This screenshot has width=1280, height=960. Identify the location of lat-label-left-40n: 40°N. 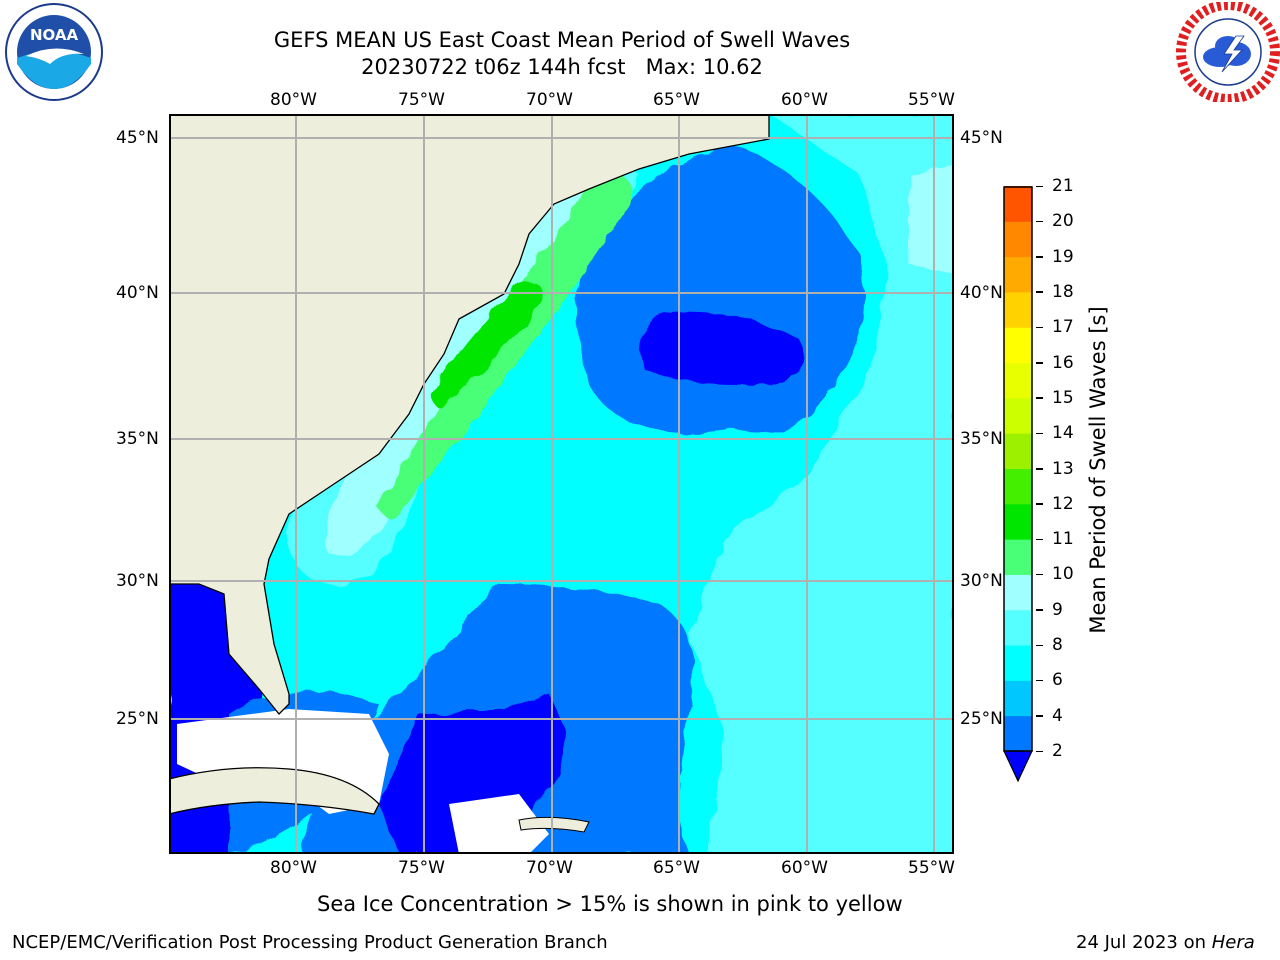
(137, 293).